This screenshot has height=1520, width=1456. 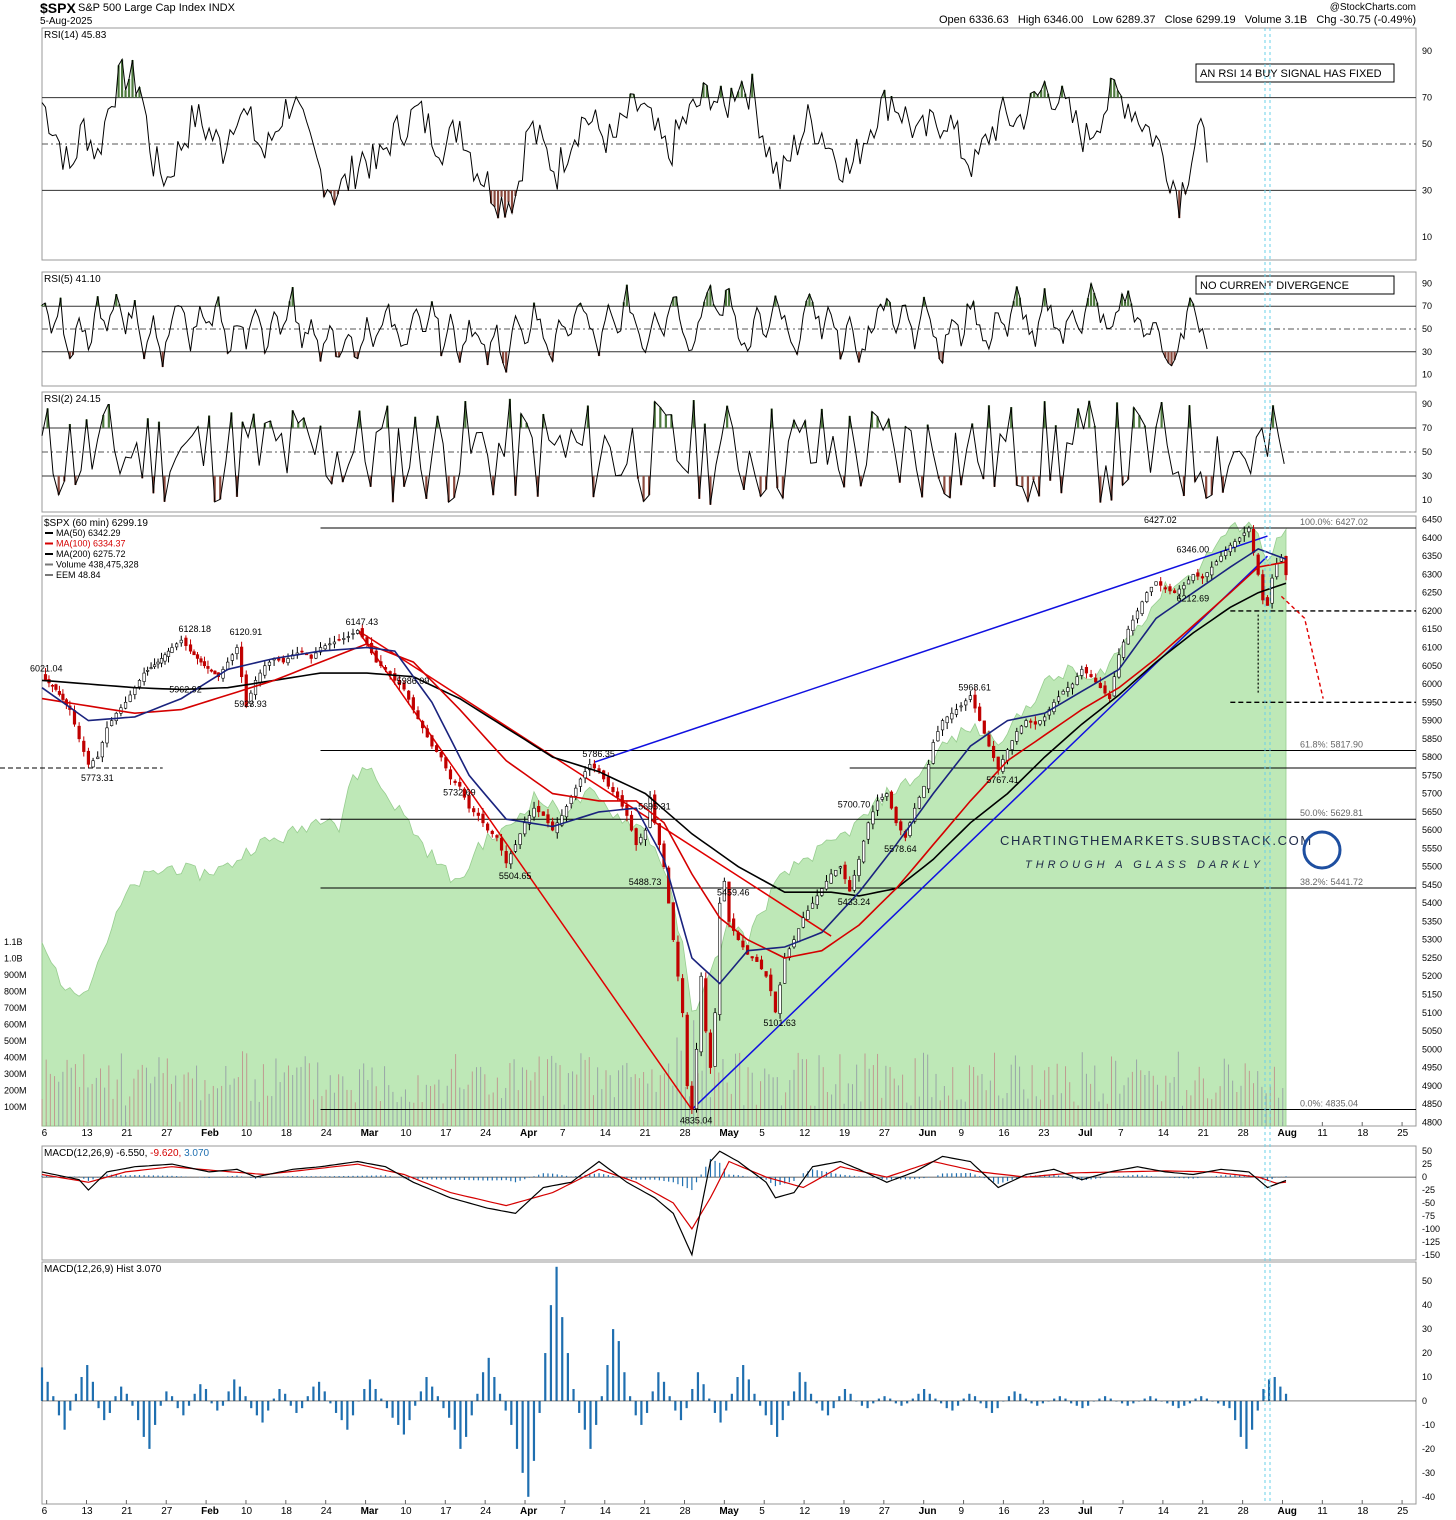 What do you see at coordinates (1085, 1133) in the screenshot?
I see `x-tick-label: Jul` at bounding box center [1085, 1133].